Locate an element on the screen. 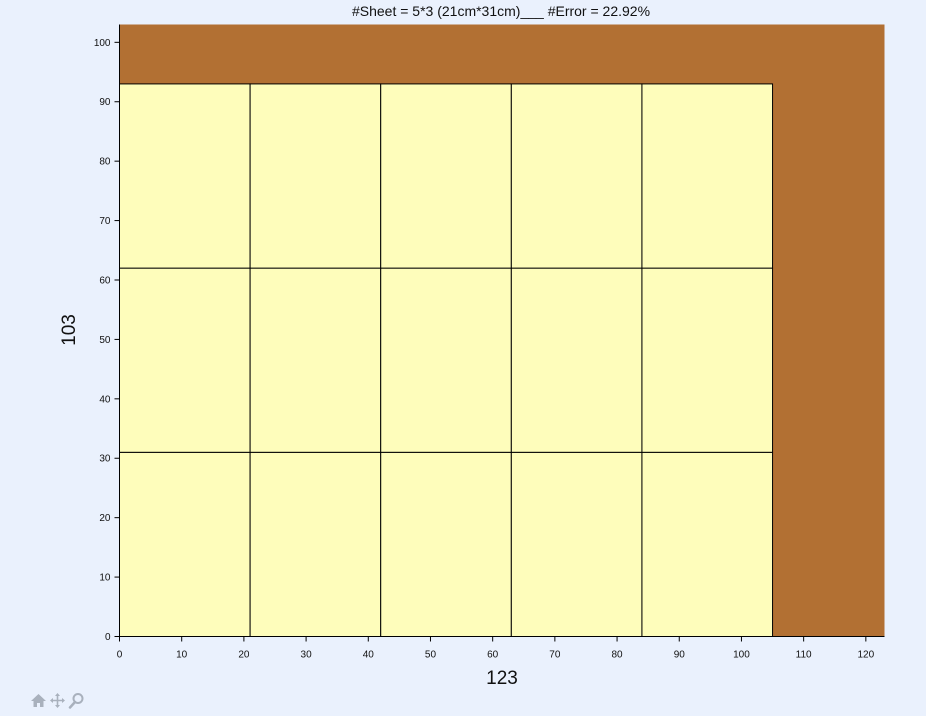  x-axis-label: 123 is located at coordinates (502, 678).